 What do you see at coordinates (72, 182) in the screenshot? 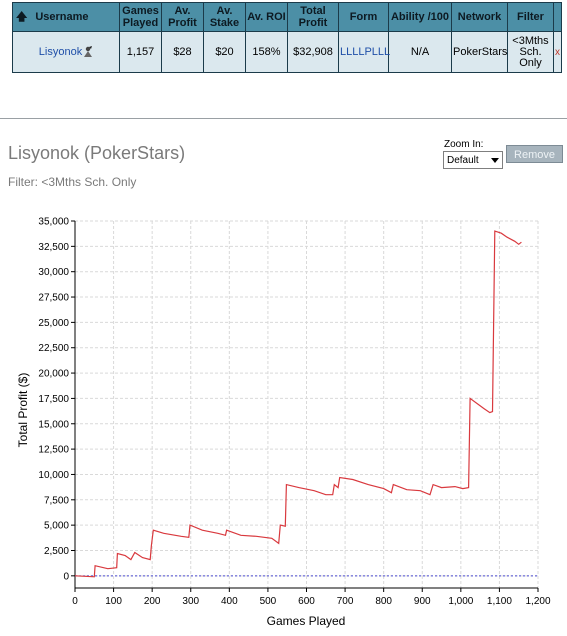
I see `filter-label: Filter: <3Mths Sch. Only` at bounding box center [72, 182].